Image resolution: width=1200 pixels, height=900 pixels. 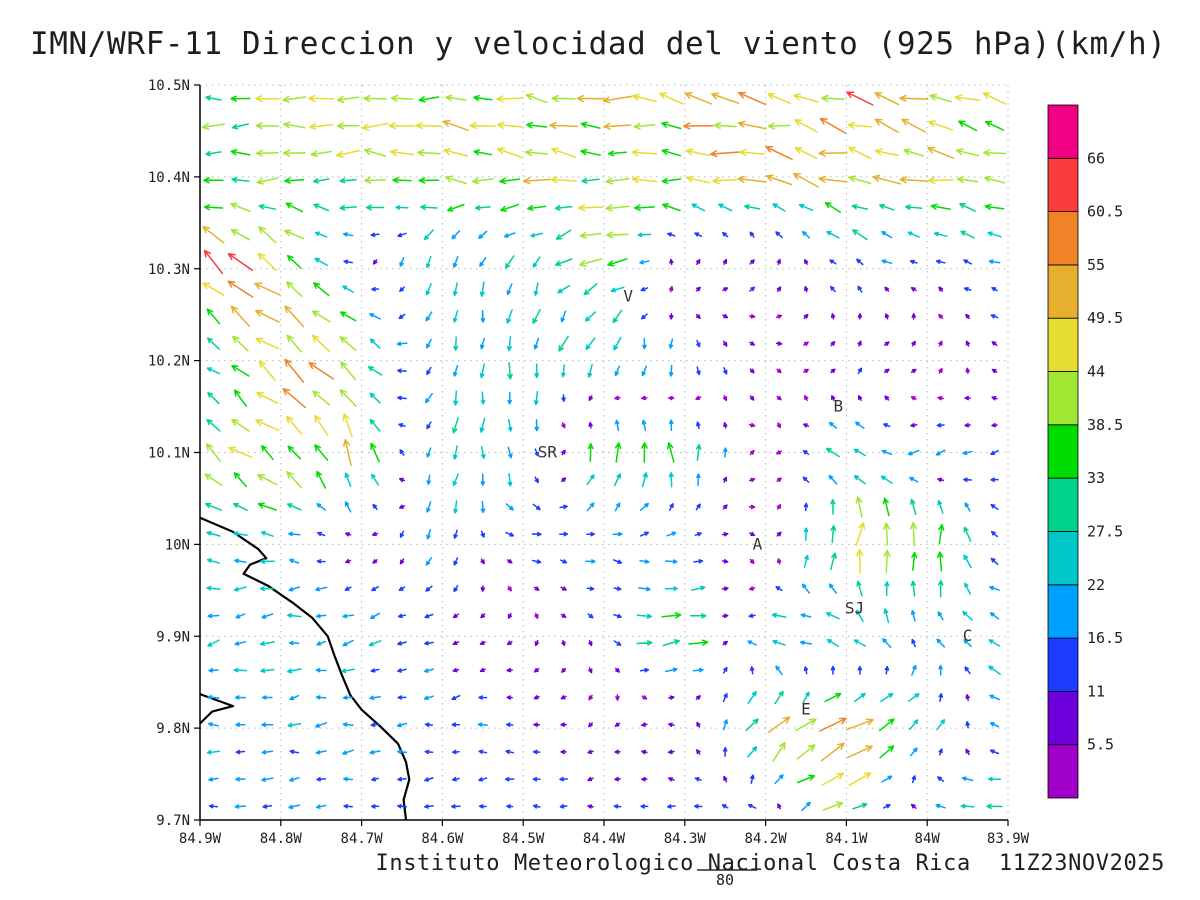 What do you see at coordinates (1105, 638) in the screenshot?
I see `colorbar-label: 16.5` at bounding box center [1105, 638].